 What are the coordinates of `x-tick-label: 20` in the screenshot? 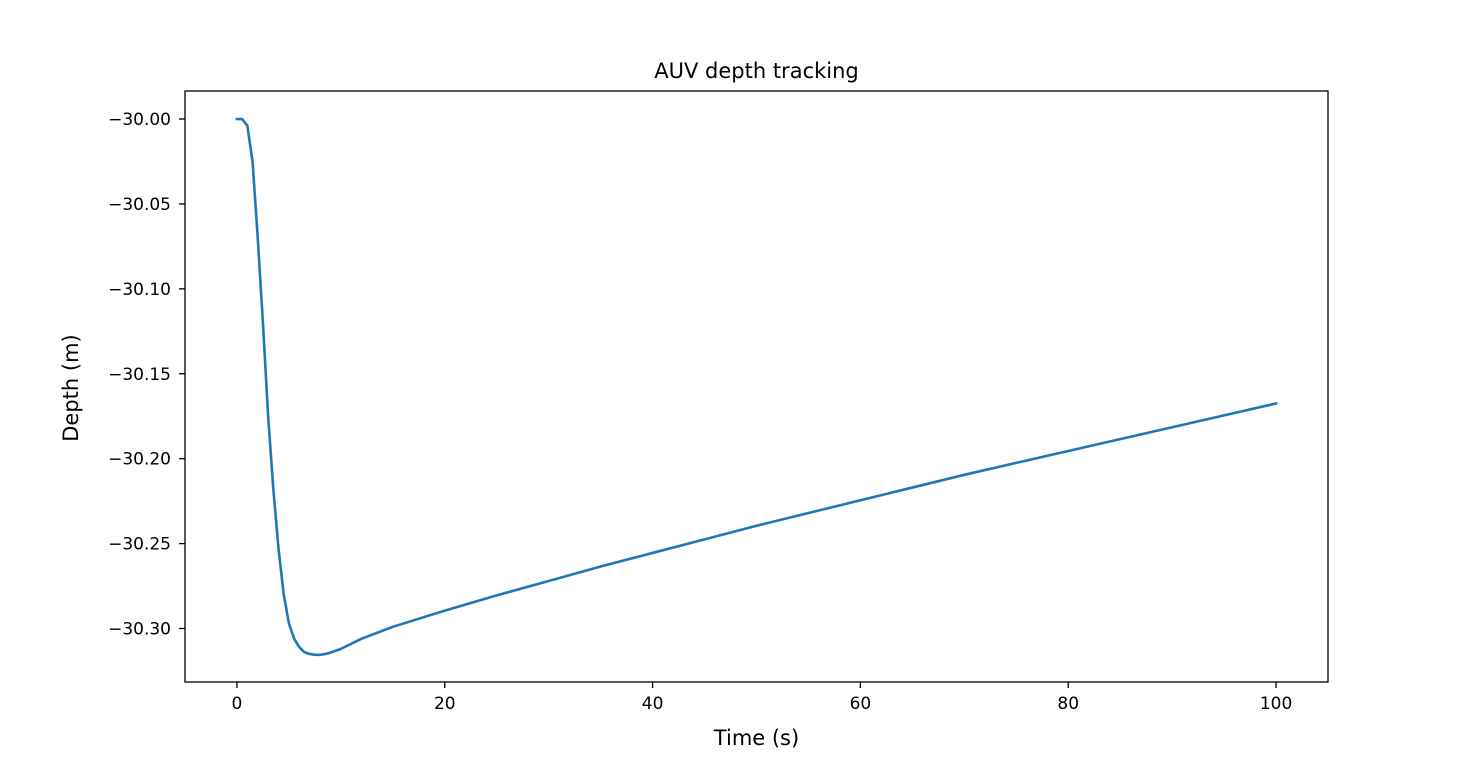 It's located at (445, 704).